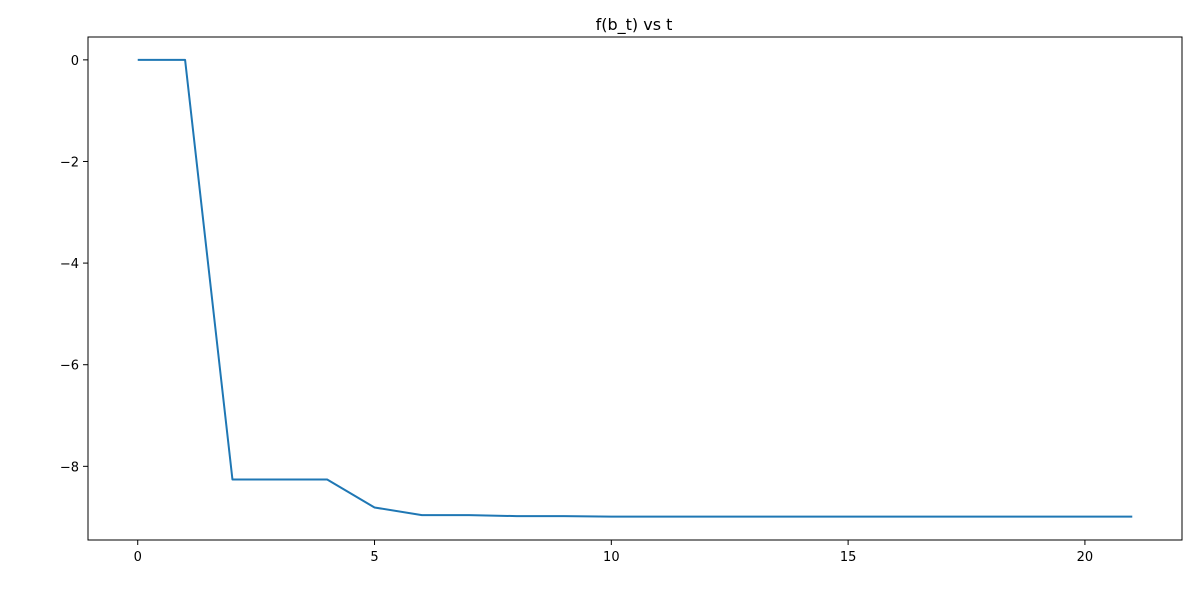 The width and height of the screenshot is (1200, 600). I want to click on y-axis: 0 −2 −4 −6 −8, so click(74, 264).